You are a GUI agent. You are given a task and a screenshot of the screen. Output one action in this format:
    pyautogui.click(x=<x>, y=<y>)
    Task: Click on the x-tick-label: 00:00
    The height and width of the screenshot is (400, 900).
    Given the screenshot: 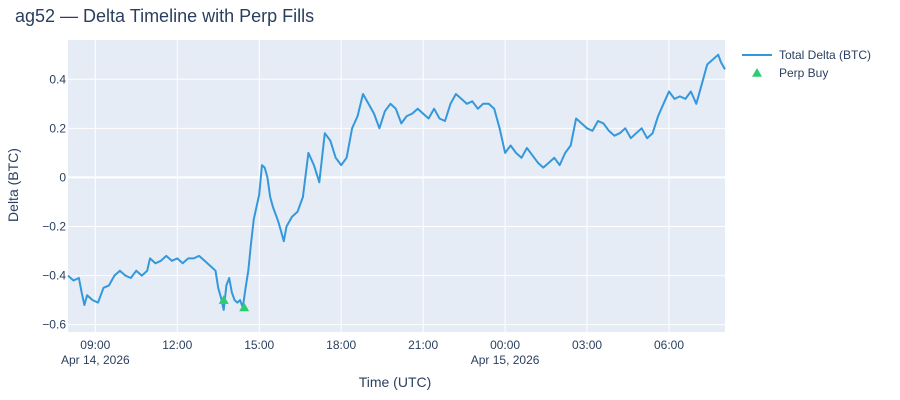 What is the action you would take?
    pyautogui.click(x=505, y=345)
    